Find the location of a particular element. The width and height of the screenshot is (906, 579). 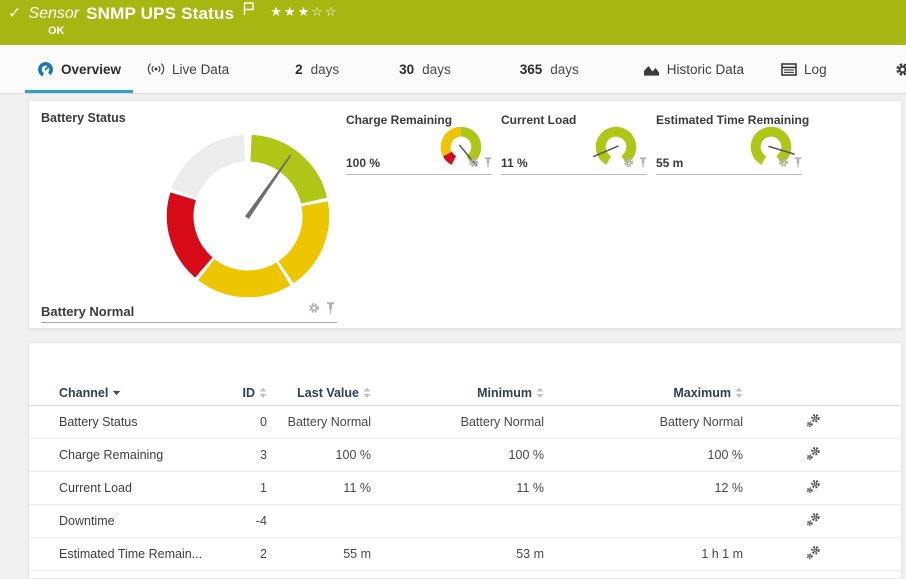

charge-remaining-gauge-block: Charge Remaining 100 % is located at coordinates (419, 144).